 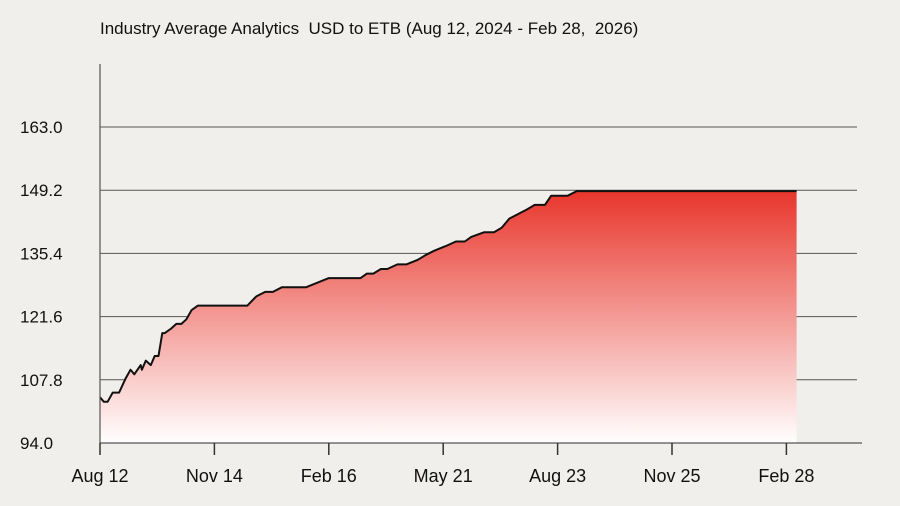 I want to click on y-tick-label: 107.8, so click(x=41, y=380).